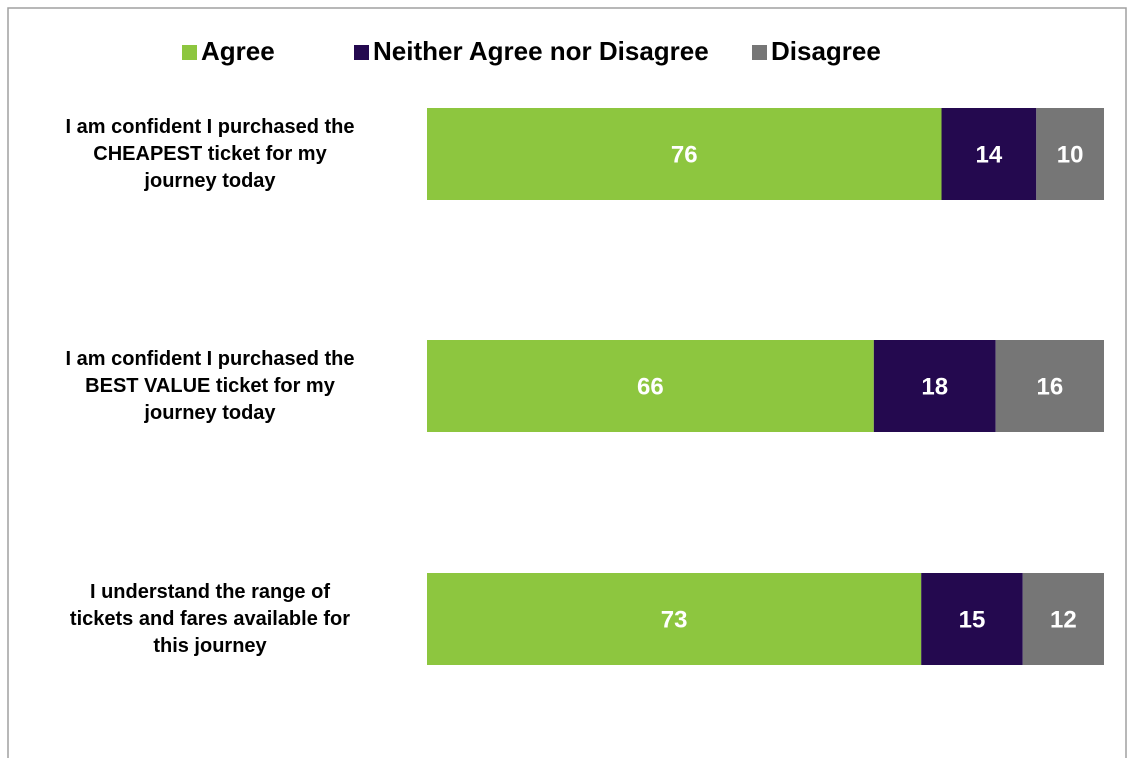 Image resolution: width=1134 pixels, height=758 pixels. I want to click on legend-label: Disagree, so click(826, 51).